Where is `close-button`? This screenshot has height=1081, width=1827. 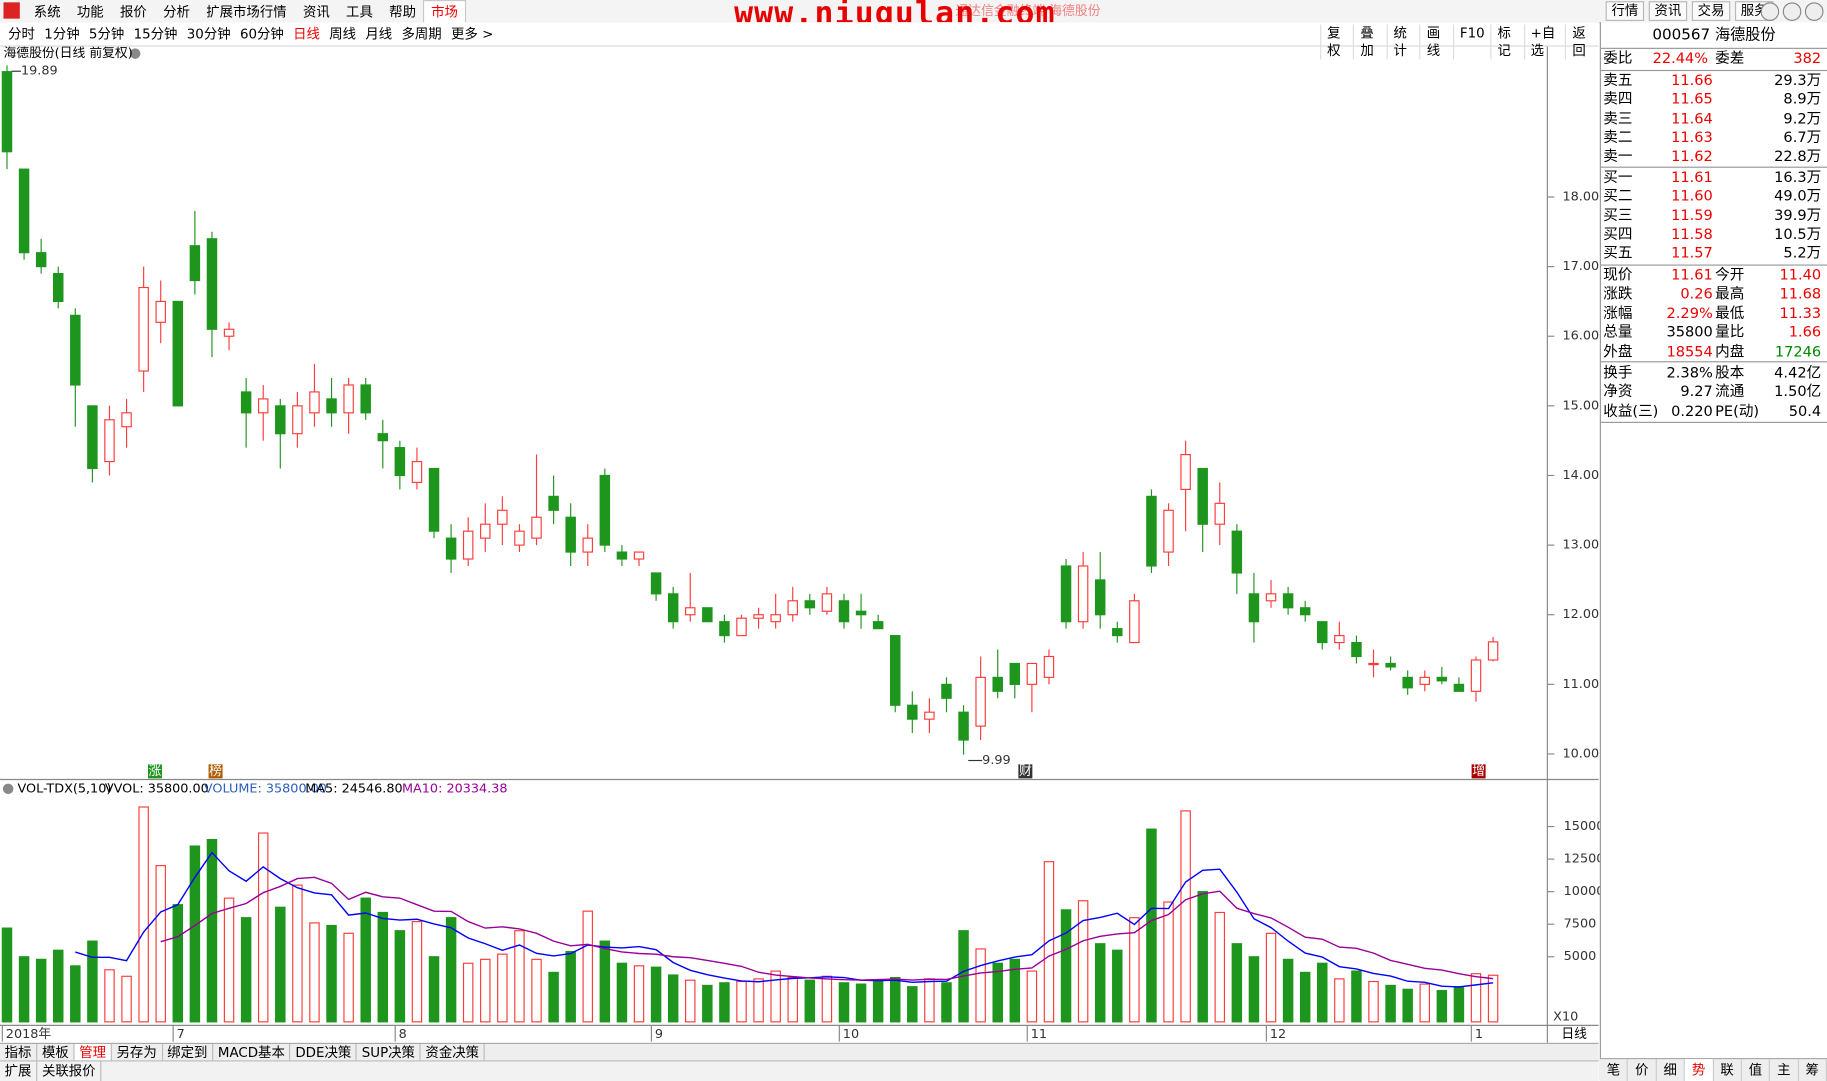
close-button is located at coordinates (1814, 11).